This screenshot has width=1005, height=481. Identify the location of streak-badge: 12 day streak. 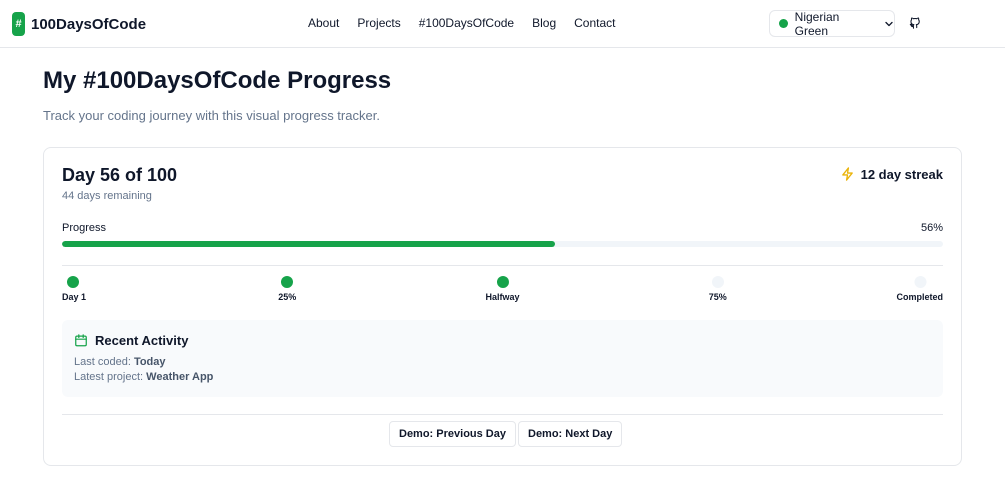
(891, 174).